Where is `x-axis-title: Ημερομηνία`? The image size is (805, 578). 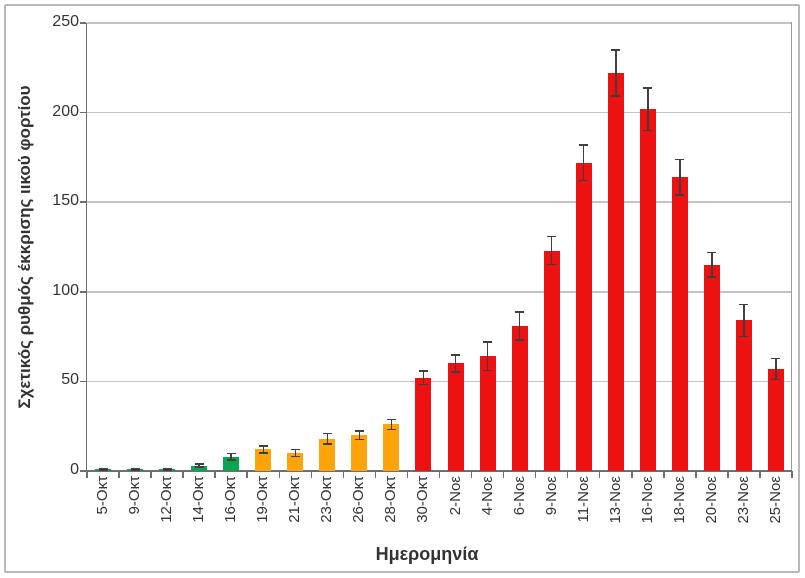
x-axis-title: Ημερομηνία is located at coordinates (427, 554).